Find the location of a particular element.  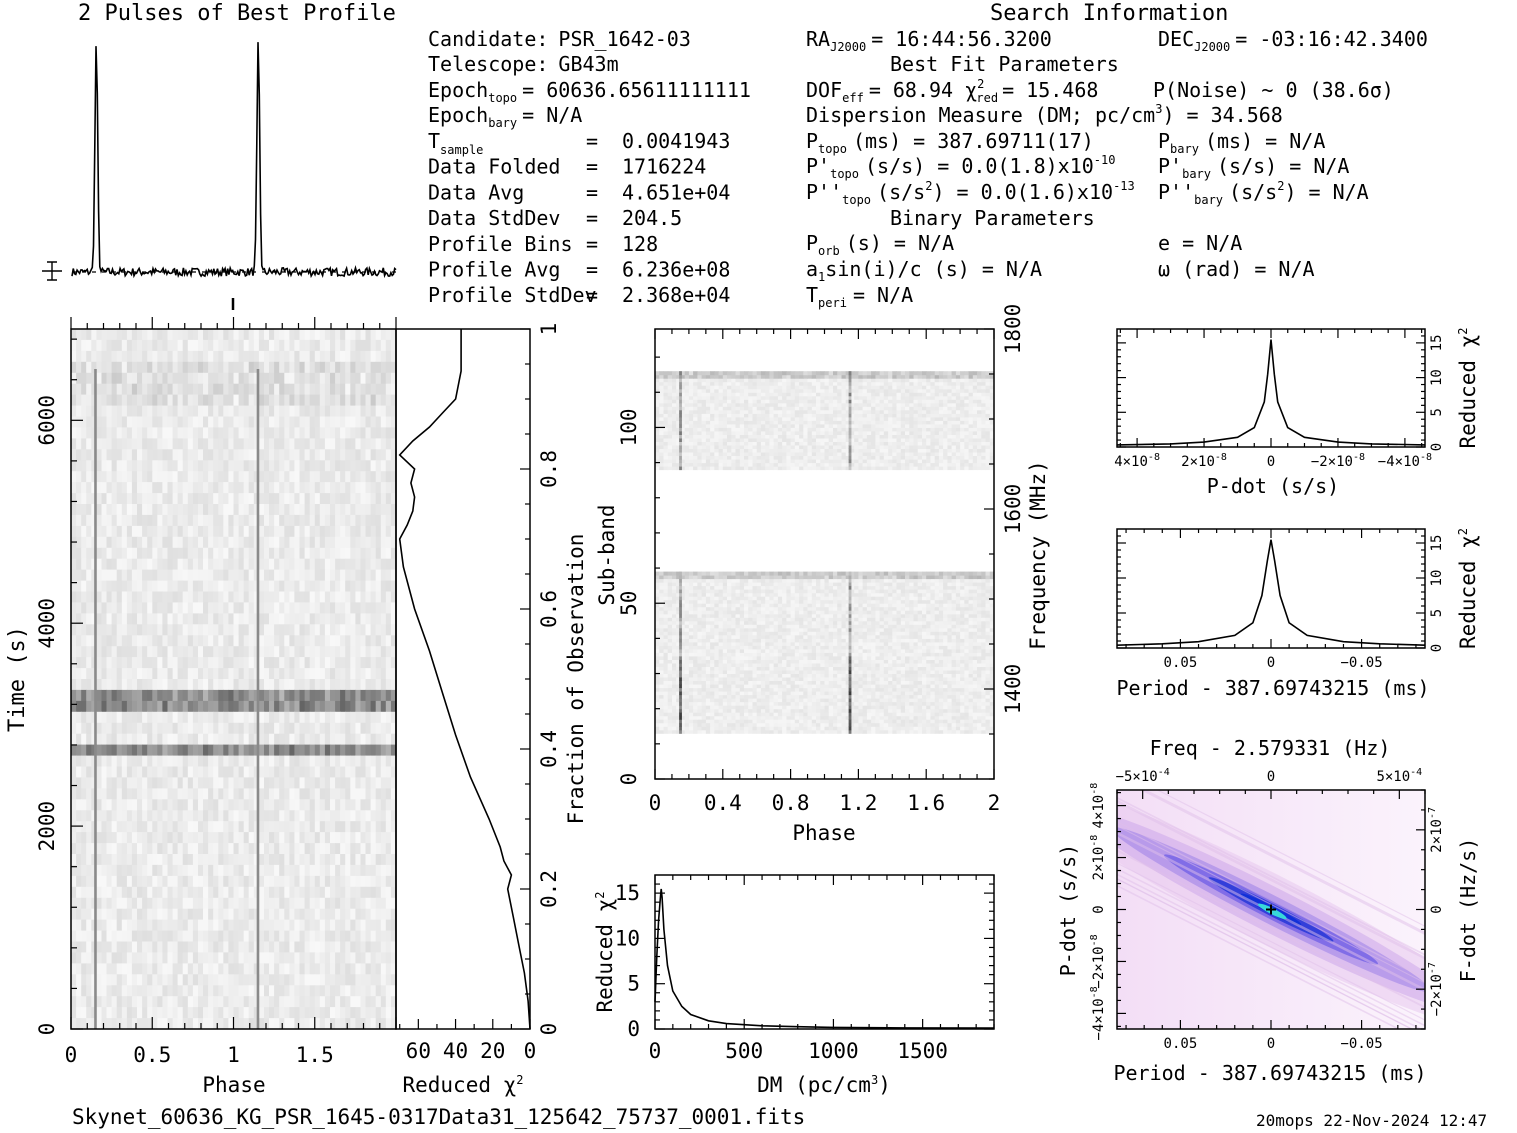

time-tick-label: 2000 is located at coordinates (47, 826).